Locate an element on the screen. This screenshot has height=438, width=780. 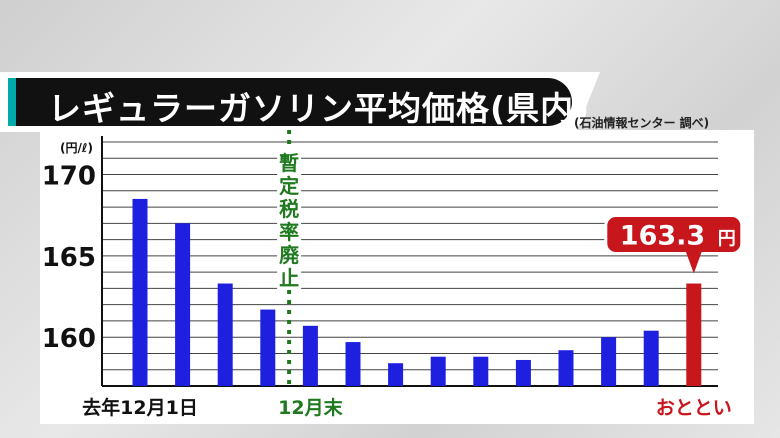
x-tick-label: 去年12月1日 is located at coordinates (140, 407).